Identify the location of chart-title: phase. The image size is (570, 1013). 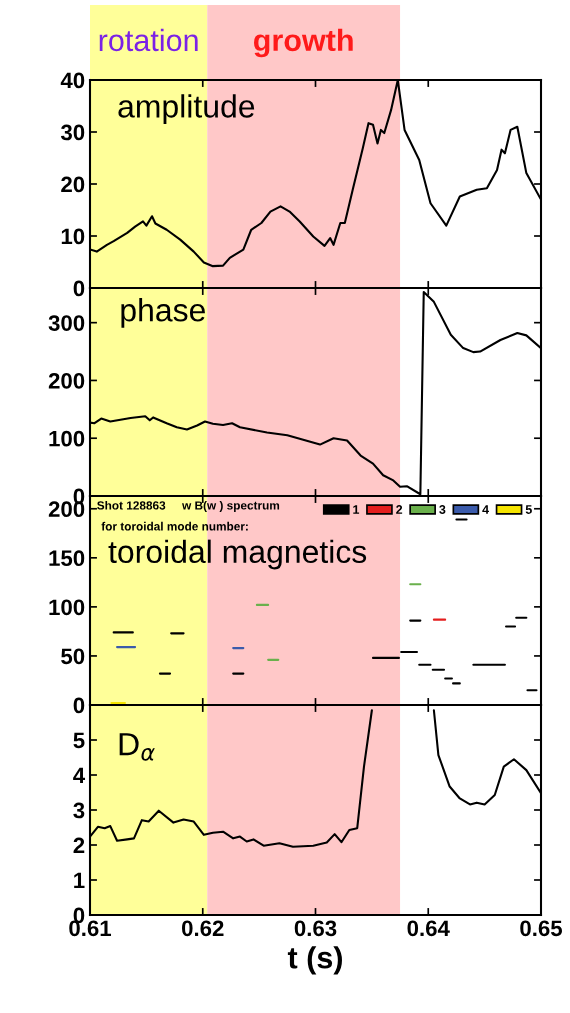
(163, 313).